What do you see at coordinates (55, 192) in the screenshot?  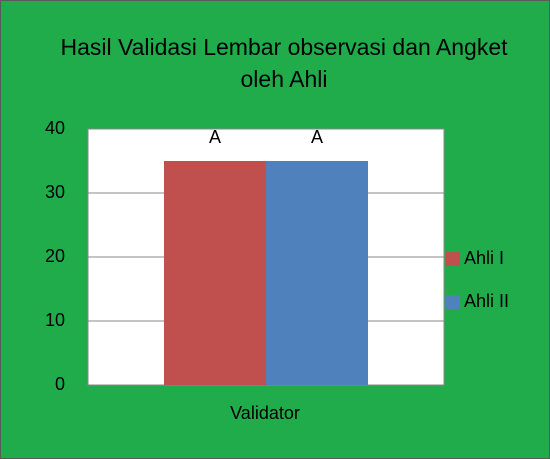 I see `y-tick-label: 30` at bounding box center [55, 192].